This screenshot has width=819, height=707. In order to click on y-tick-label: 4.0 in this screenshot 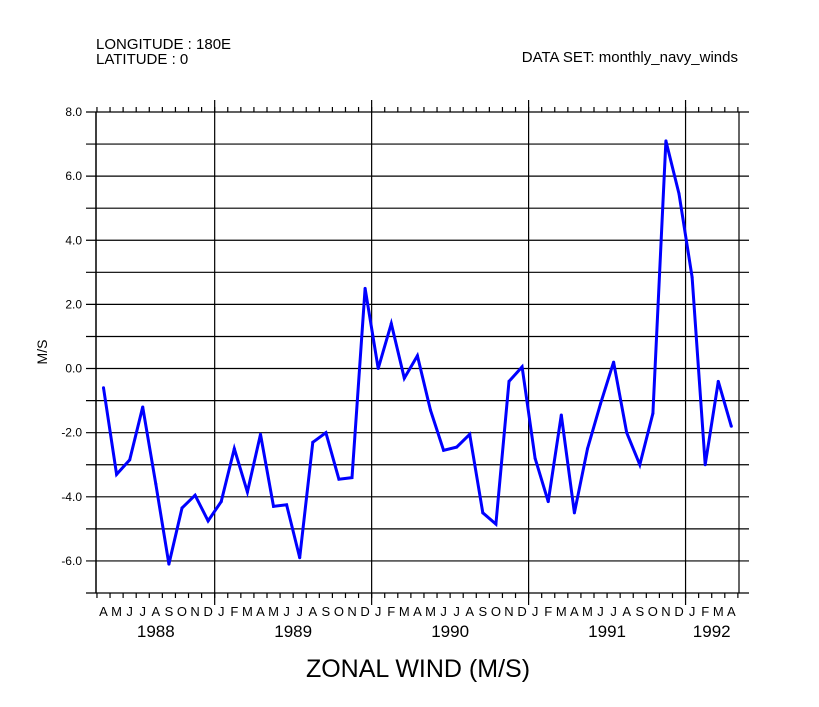, I will do `click(73, 240)`.